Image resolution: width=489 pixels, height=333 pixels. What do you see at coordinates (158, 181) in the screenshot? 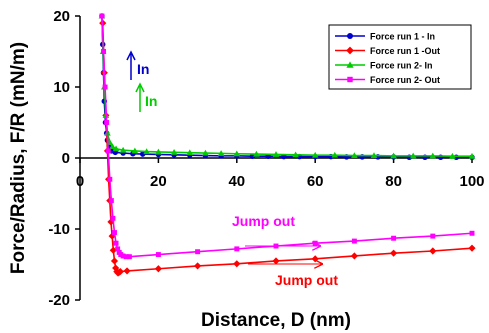
I see `x-tick-label: 20` at bounding box center [158, 181].